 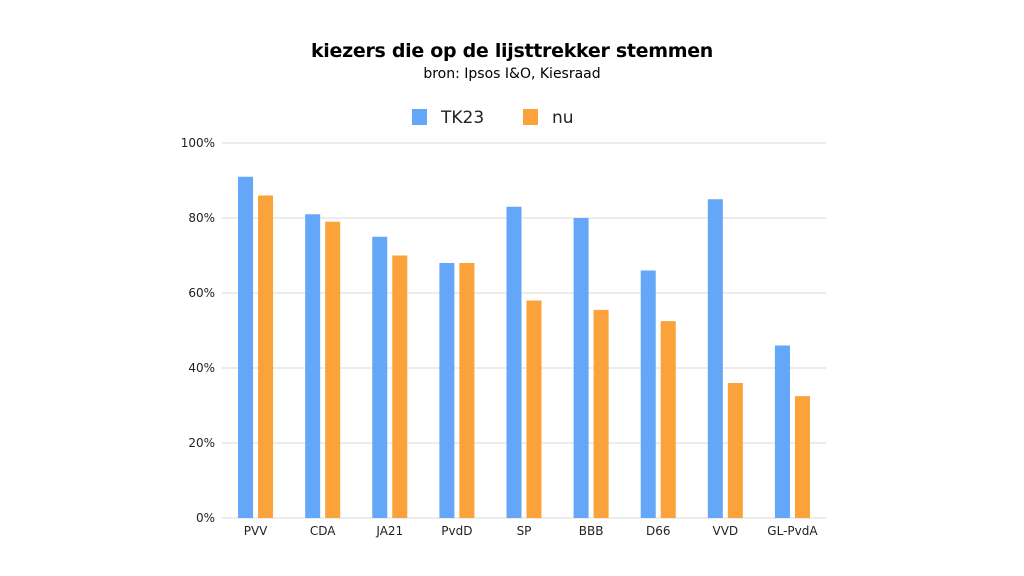 I want to click on bar-nu-sp, so click(x=534, y=409).